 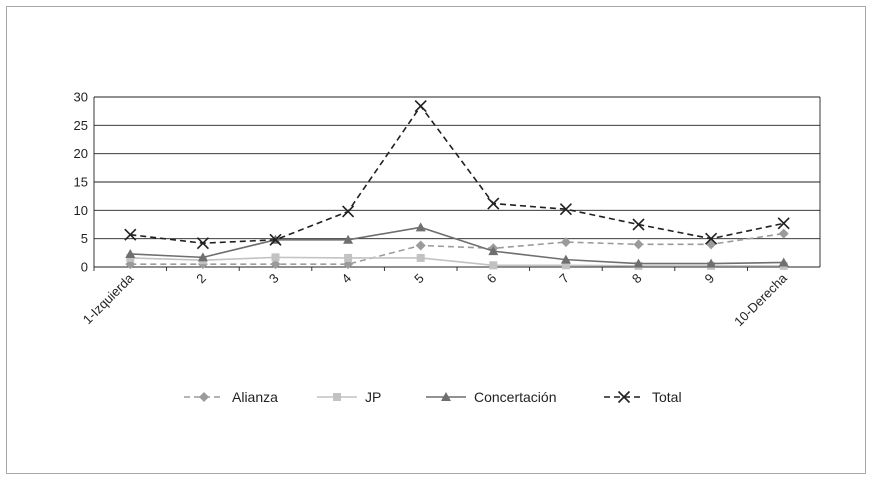 I want to click on legend-item-alianza: Alianza, so click(x=231, y=397).